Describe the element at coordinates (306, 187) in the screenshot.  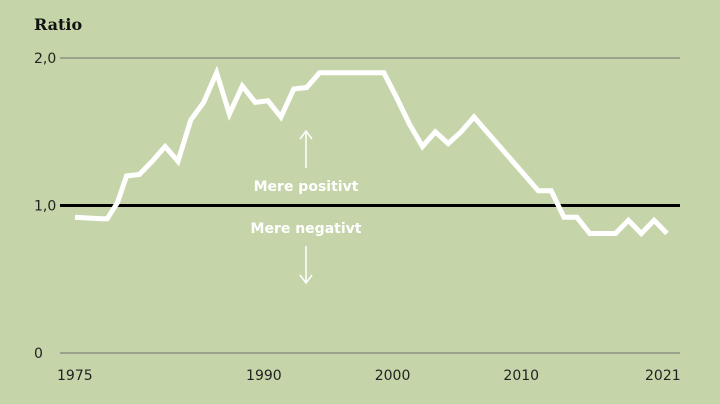
I see `annotation-positive: Mere positivt` at that location.